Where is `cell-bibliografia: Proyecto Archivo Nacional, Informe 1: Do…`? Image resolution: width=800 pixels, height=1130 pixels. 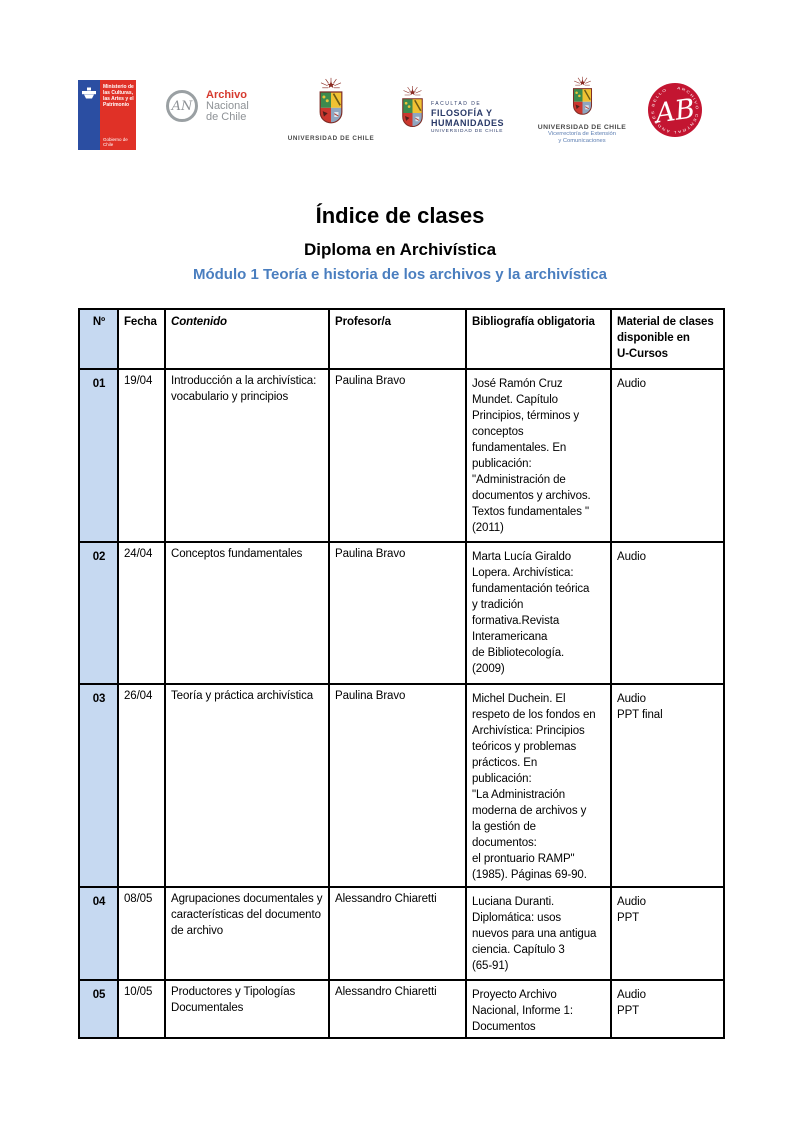 cell-bibliografia: Proyecto Archivo Nacional, Informe 1: Do… is located at coordinates (538, 1009).